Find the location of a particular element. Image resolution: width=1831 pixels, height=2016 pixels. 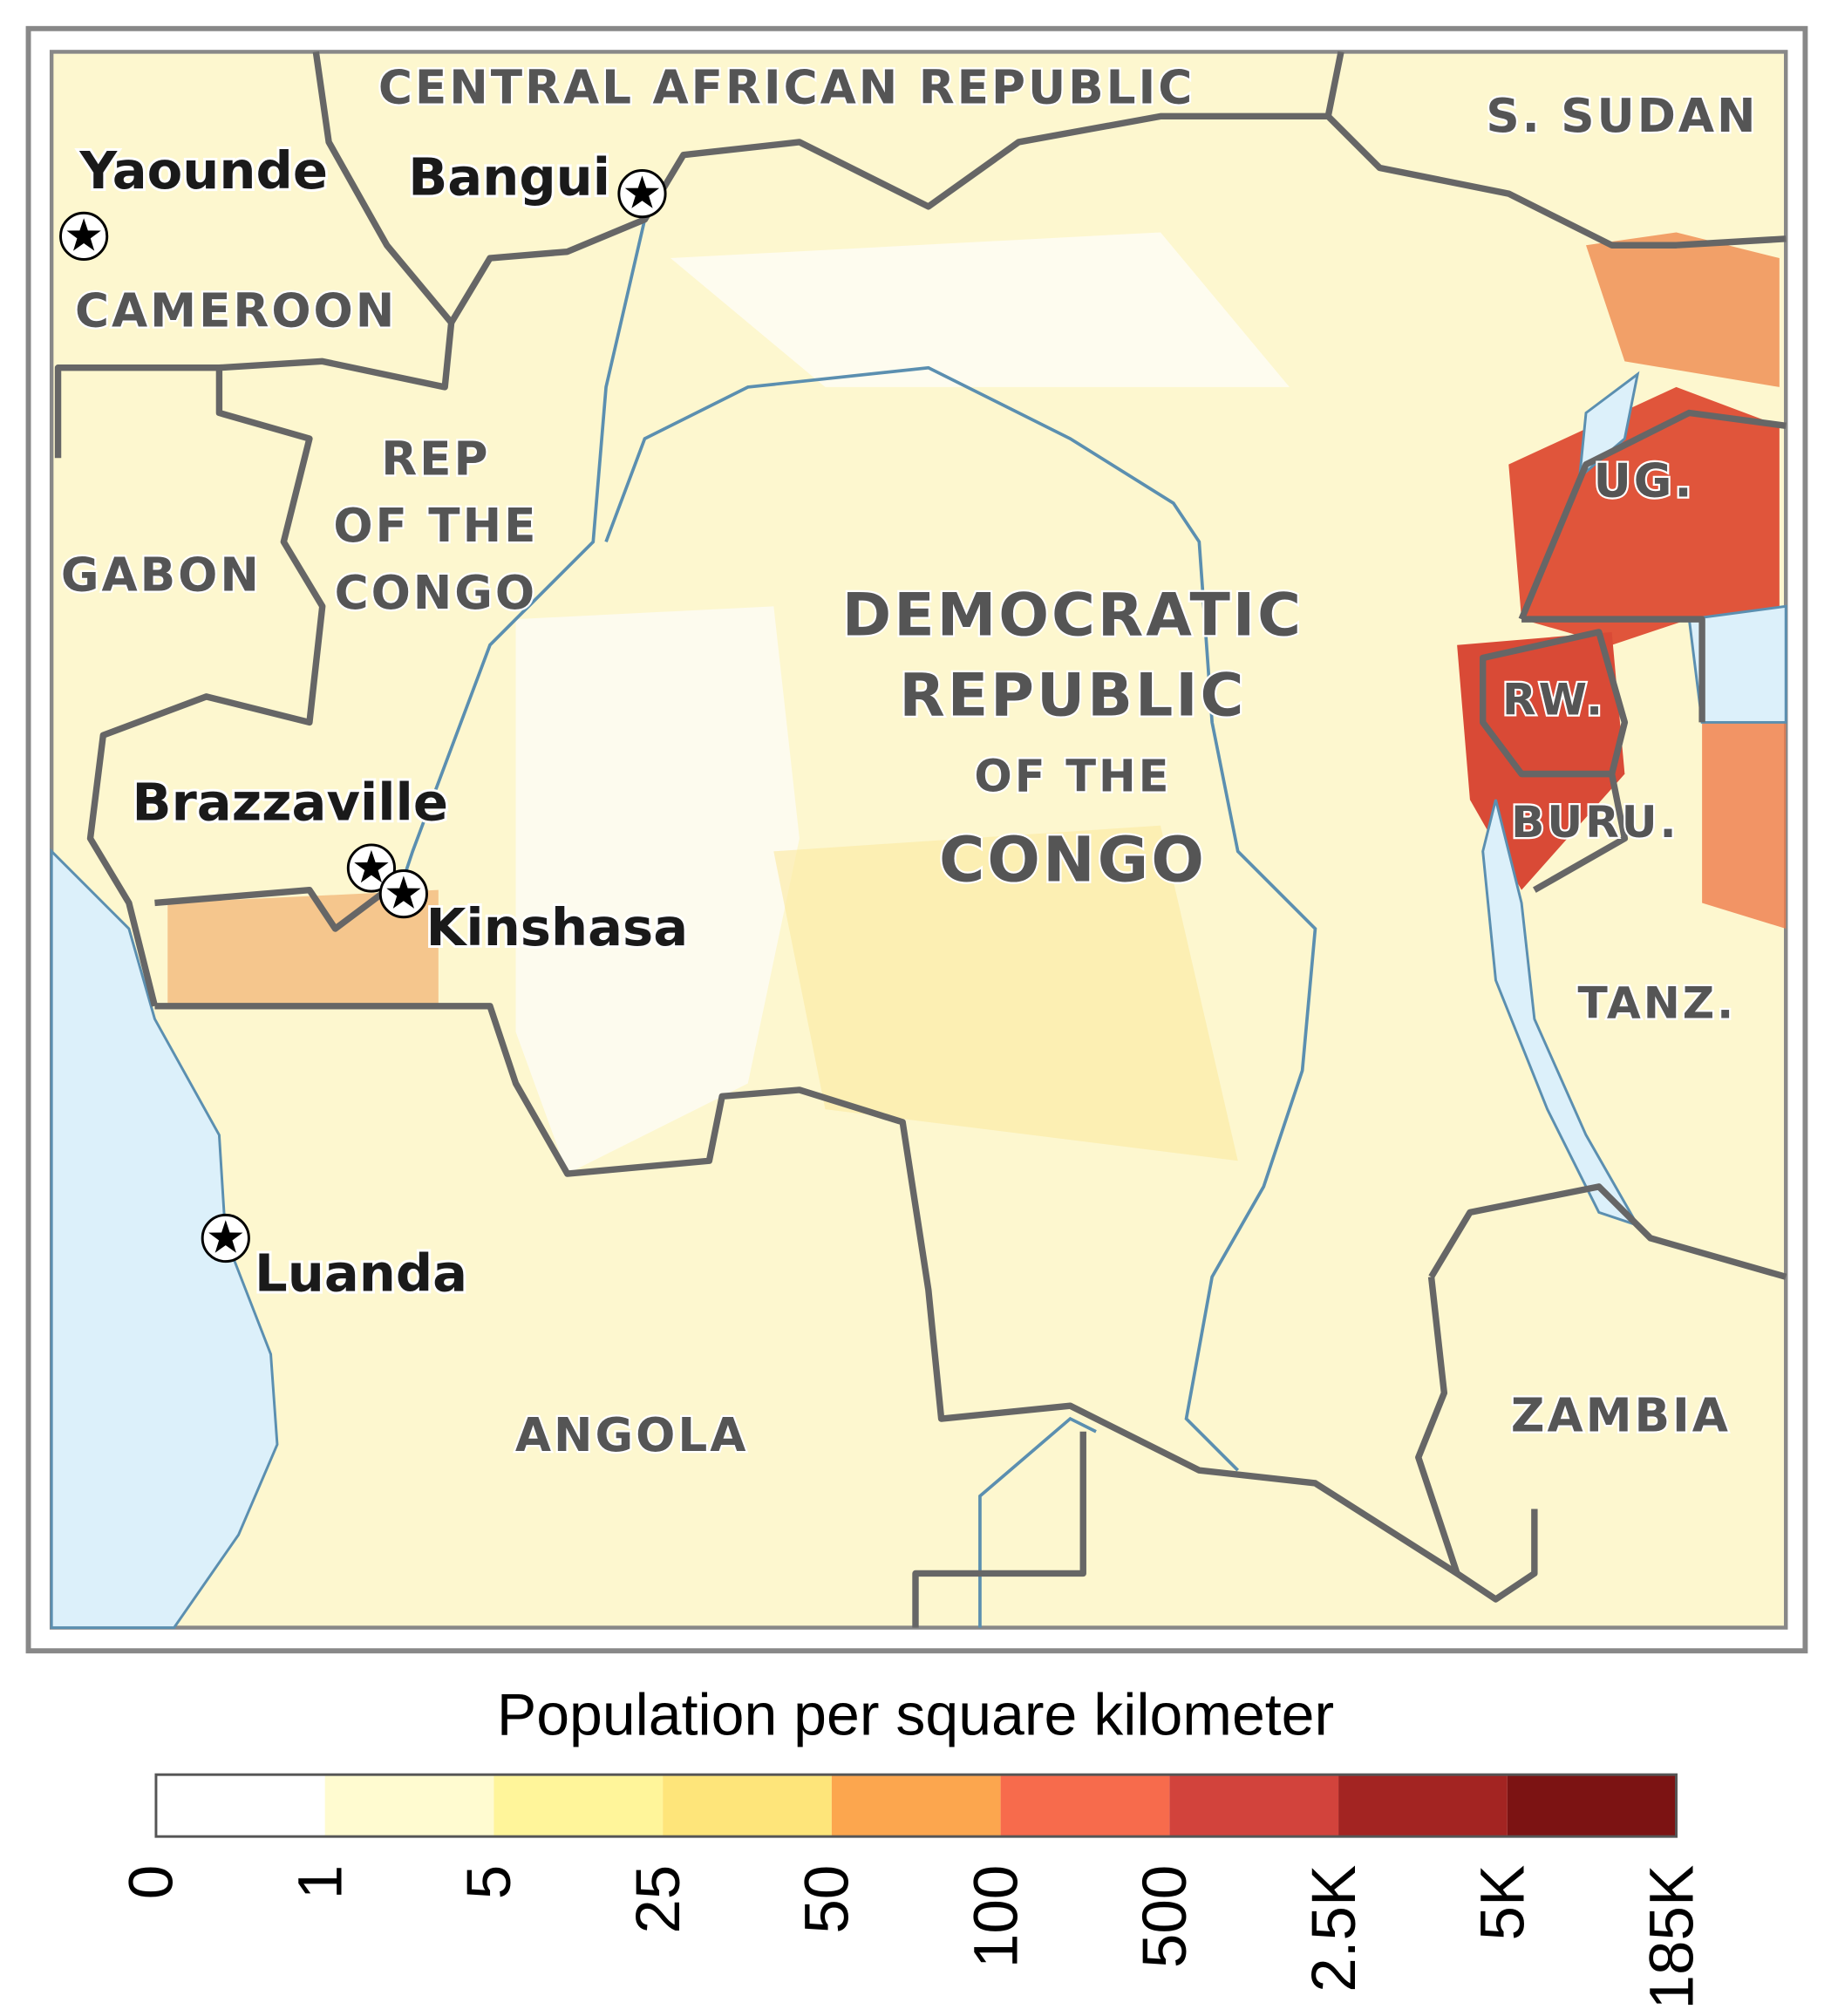

country-label: DEMOCRATIC is located at coordinates (1072, 616).